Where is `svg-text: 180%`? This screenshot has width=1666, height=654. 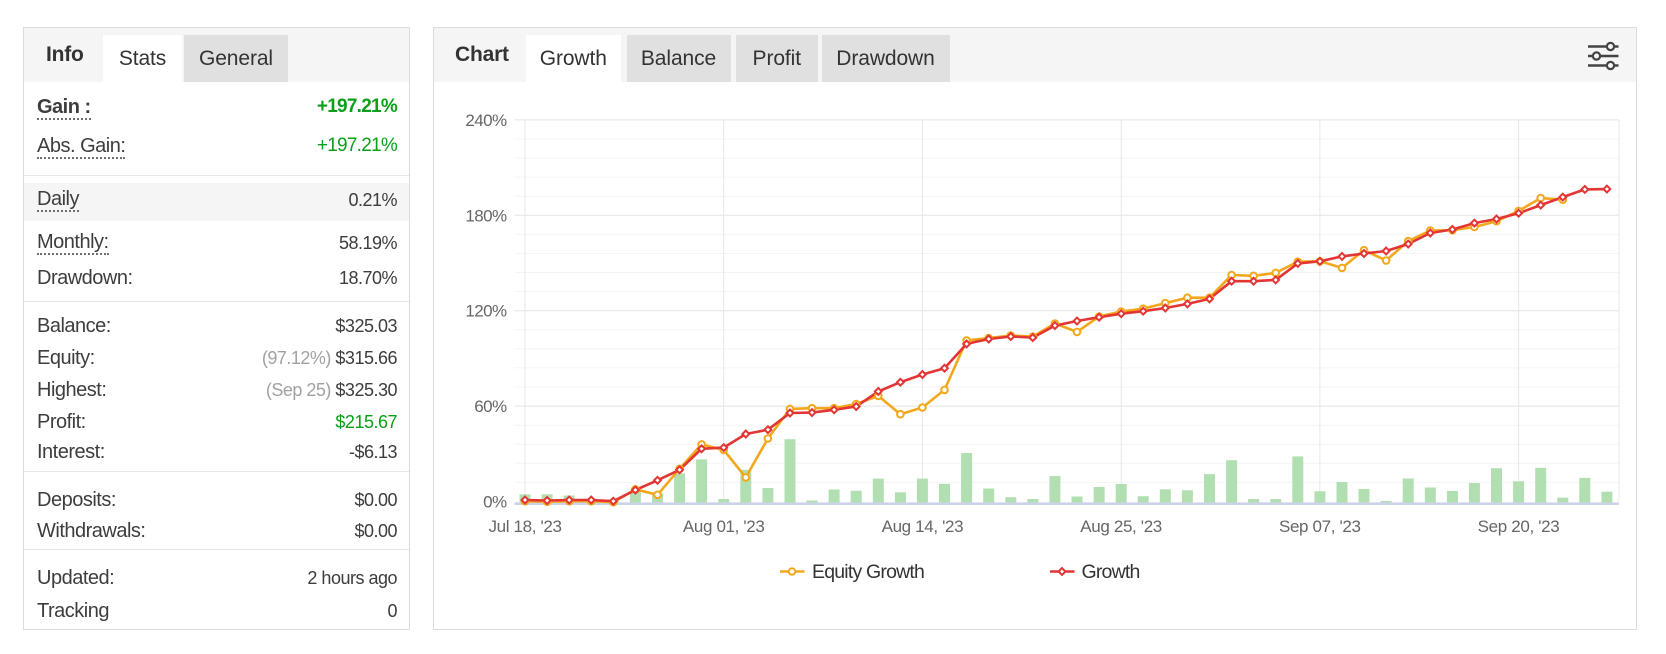
svg-text: 180% is located at coordinates (486, 215).